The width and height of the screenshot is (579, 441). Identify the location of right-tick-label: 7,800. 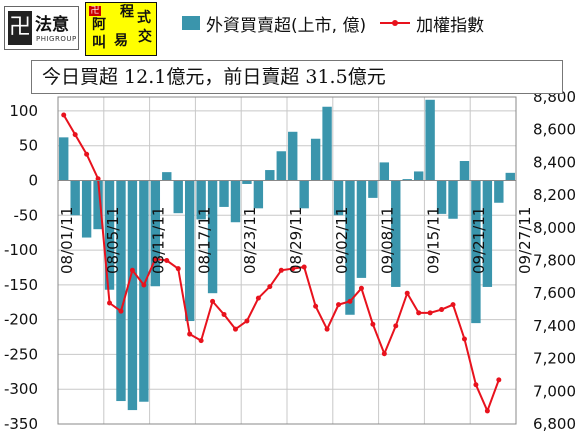
(554, 261).